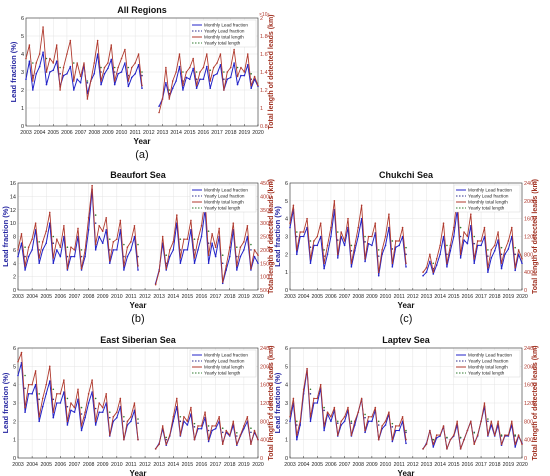  I want to click on y-right-tick-label: 0, so click(525, 459).